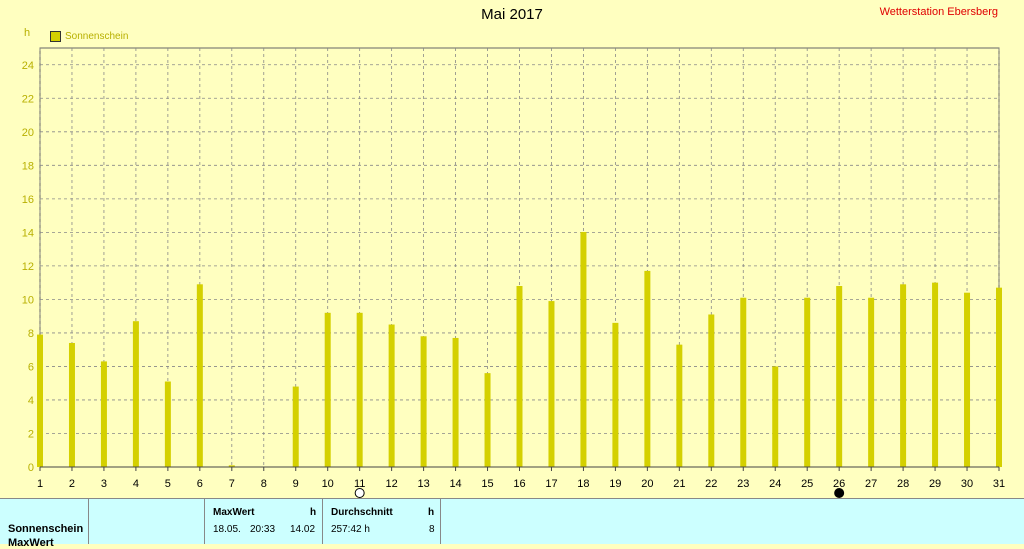 This screenshot has height=549, width=1024. I want to click on y-tick-label: 20, so click(28, 133).